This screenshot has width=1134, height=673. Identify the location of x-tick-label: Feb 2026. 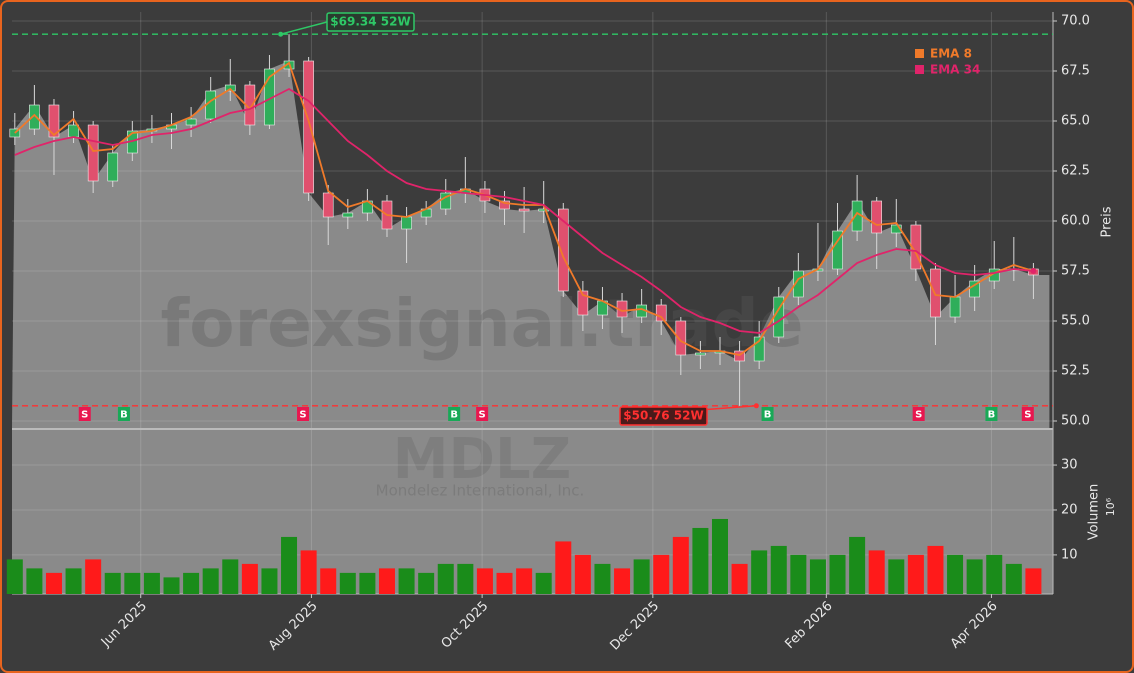
(808, 625).